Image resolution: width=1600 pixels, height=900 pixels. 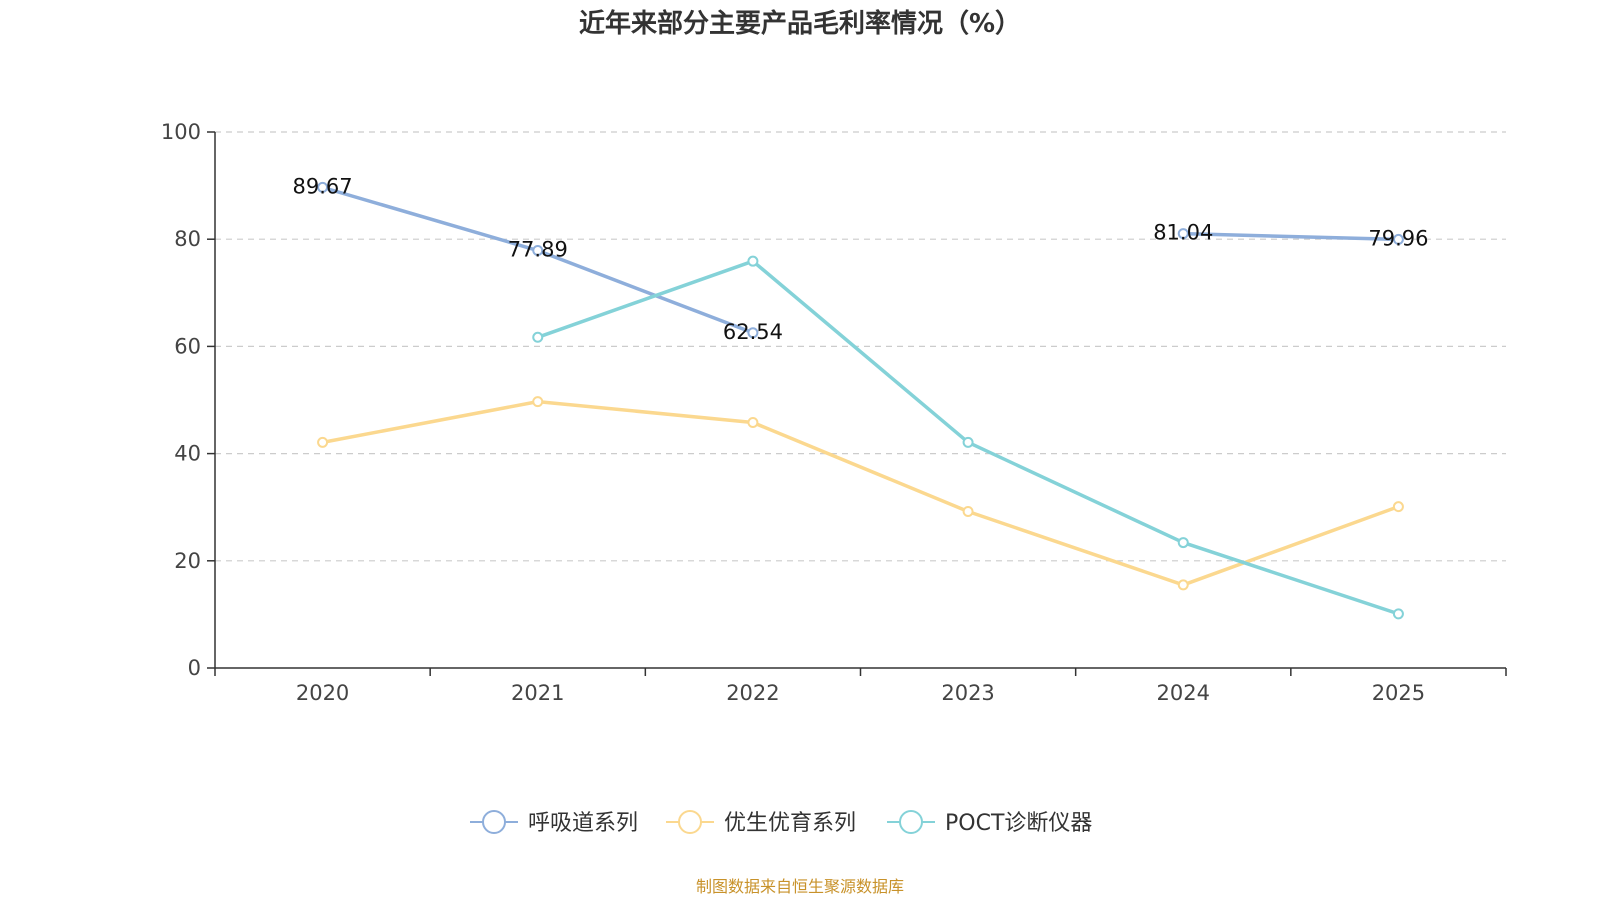 What do you see at coordinates (194, 668) in the screenshot?
I see `y-tick-label: 0` at bounding box center [194, 668].